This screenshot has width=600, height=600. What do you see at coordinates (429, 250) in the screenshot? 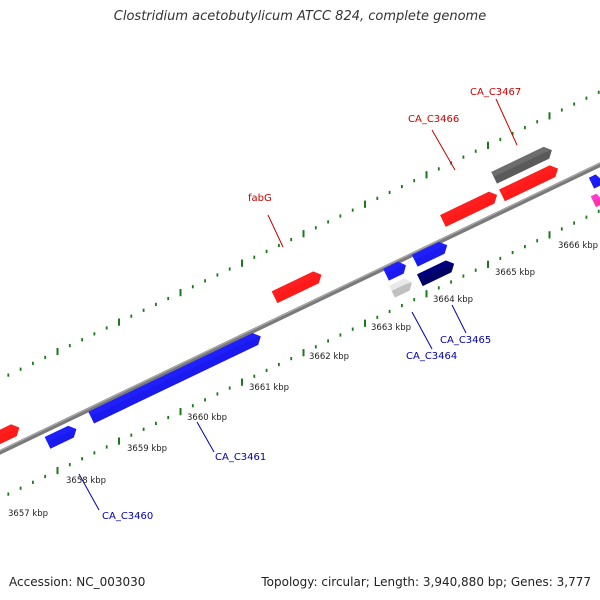
I see `gene-reverse-mid-bevel` at bounding box center [429, 250].